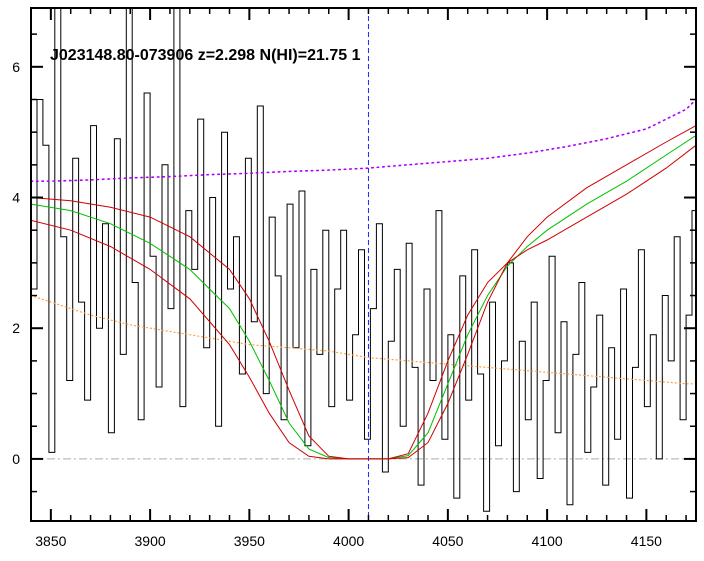 The width and height of the screenshot is (704, 561). I want to click on y-tick-label: 6, so click(16, 67).